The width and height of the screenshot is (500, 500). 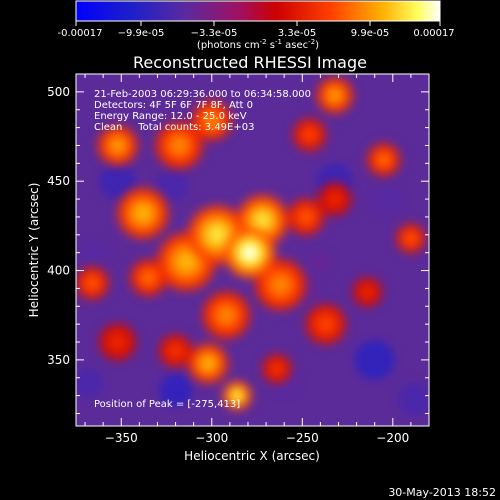 I want to click on x-axis-label: Heliocentric X (arcsec), so click(x=252, y=456).